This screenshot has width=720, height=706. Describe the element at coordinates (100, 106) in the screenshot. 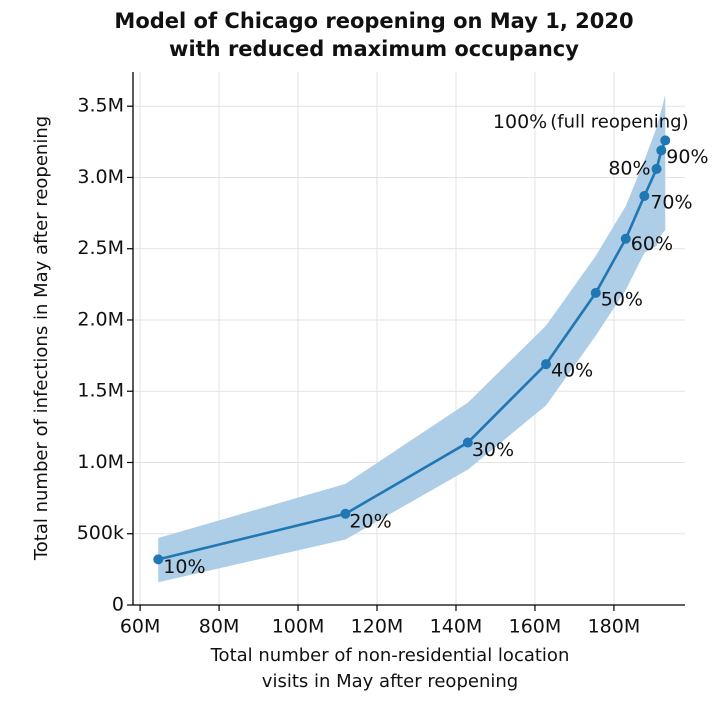

I see `y-tick-label: 3.5M` at that location.